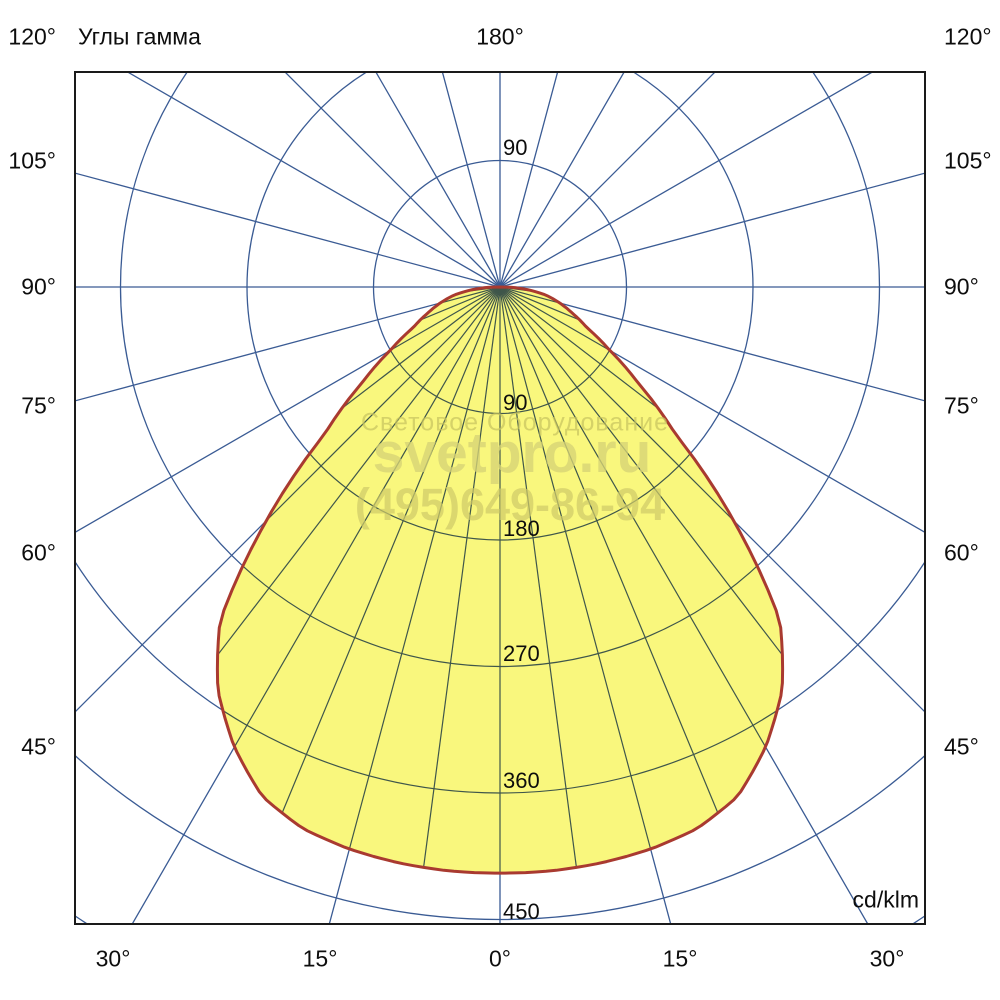 This screenshot has height=1000, width=1000. I want to click on gamma-label-left: 120°, so click(32, 36).